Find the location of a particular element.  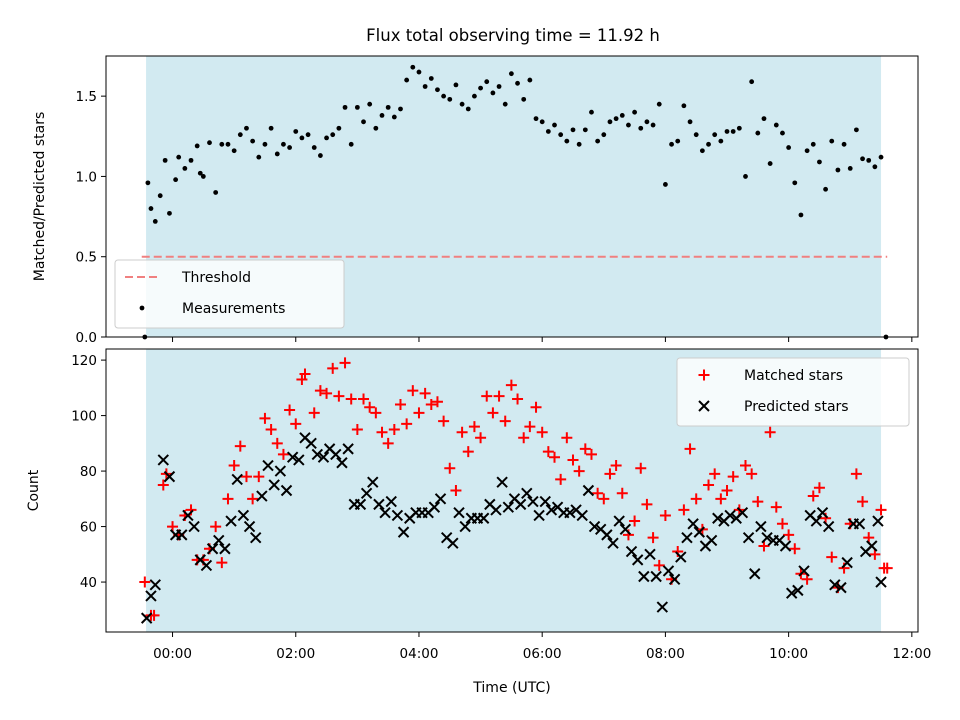

legend-label: Threshold is located at coordinates (216, 278).